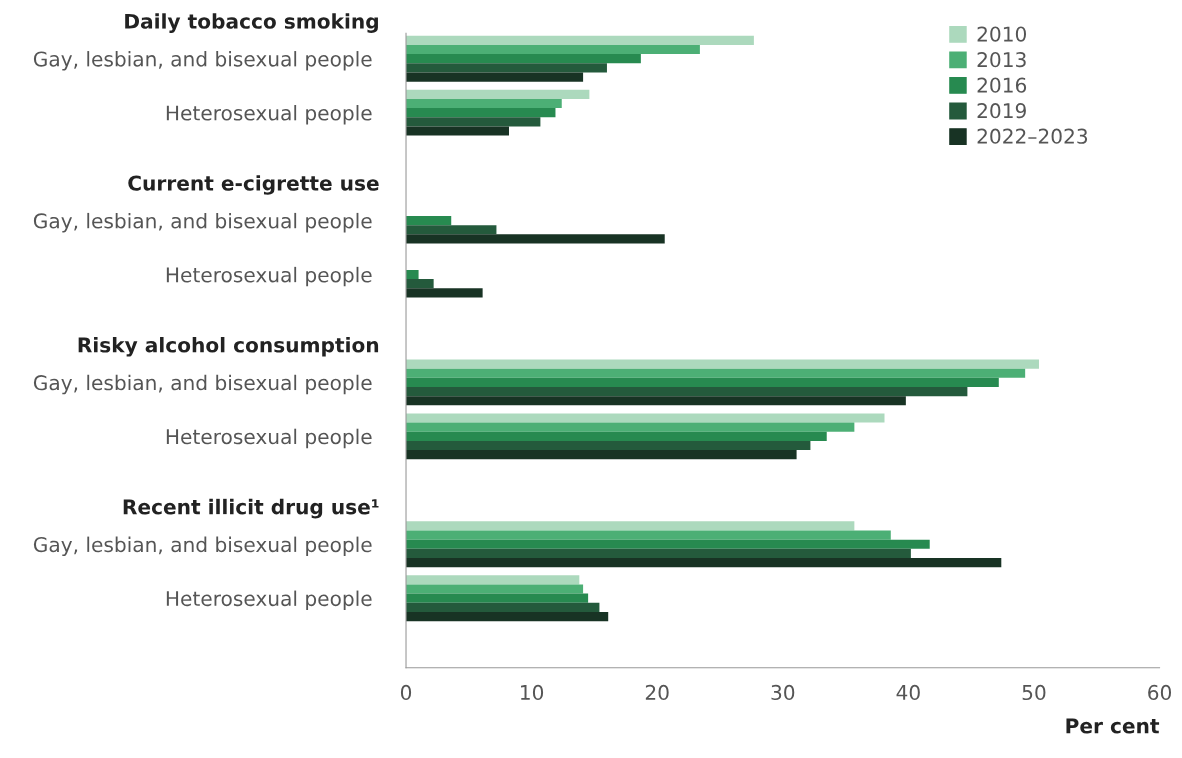 Image resolution: width=1182 pixels, height=758 pixels. I want to click on x-tick-label: 60, so click(1160, 692).